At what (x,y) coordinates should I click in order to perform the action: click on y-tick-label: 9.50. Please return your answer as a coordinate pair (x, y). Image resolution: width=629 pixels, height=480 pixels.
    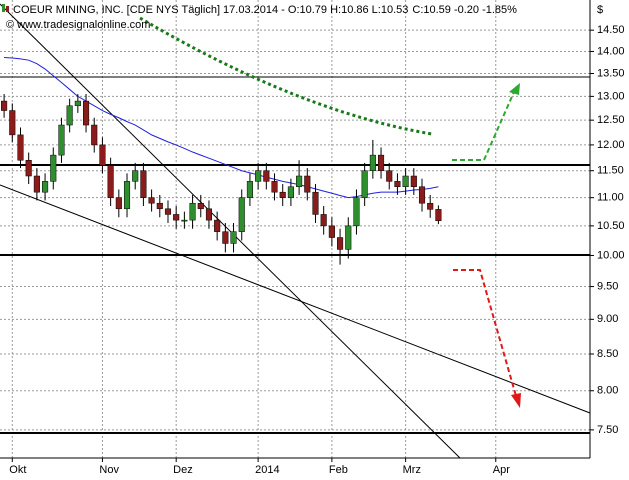
    Looking at the image, I should click on (607, 286).